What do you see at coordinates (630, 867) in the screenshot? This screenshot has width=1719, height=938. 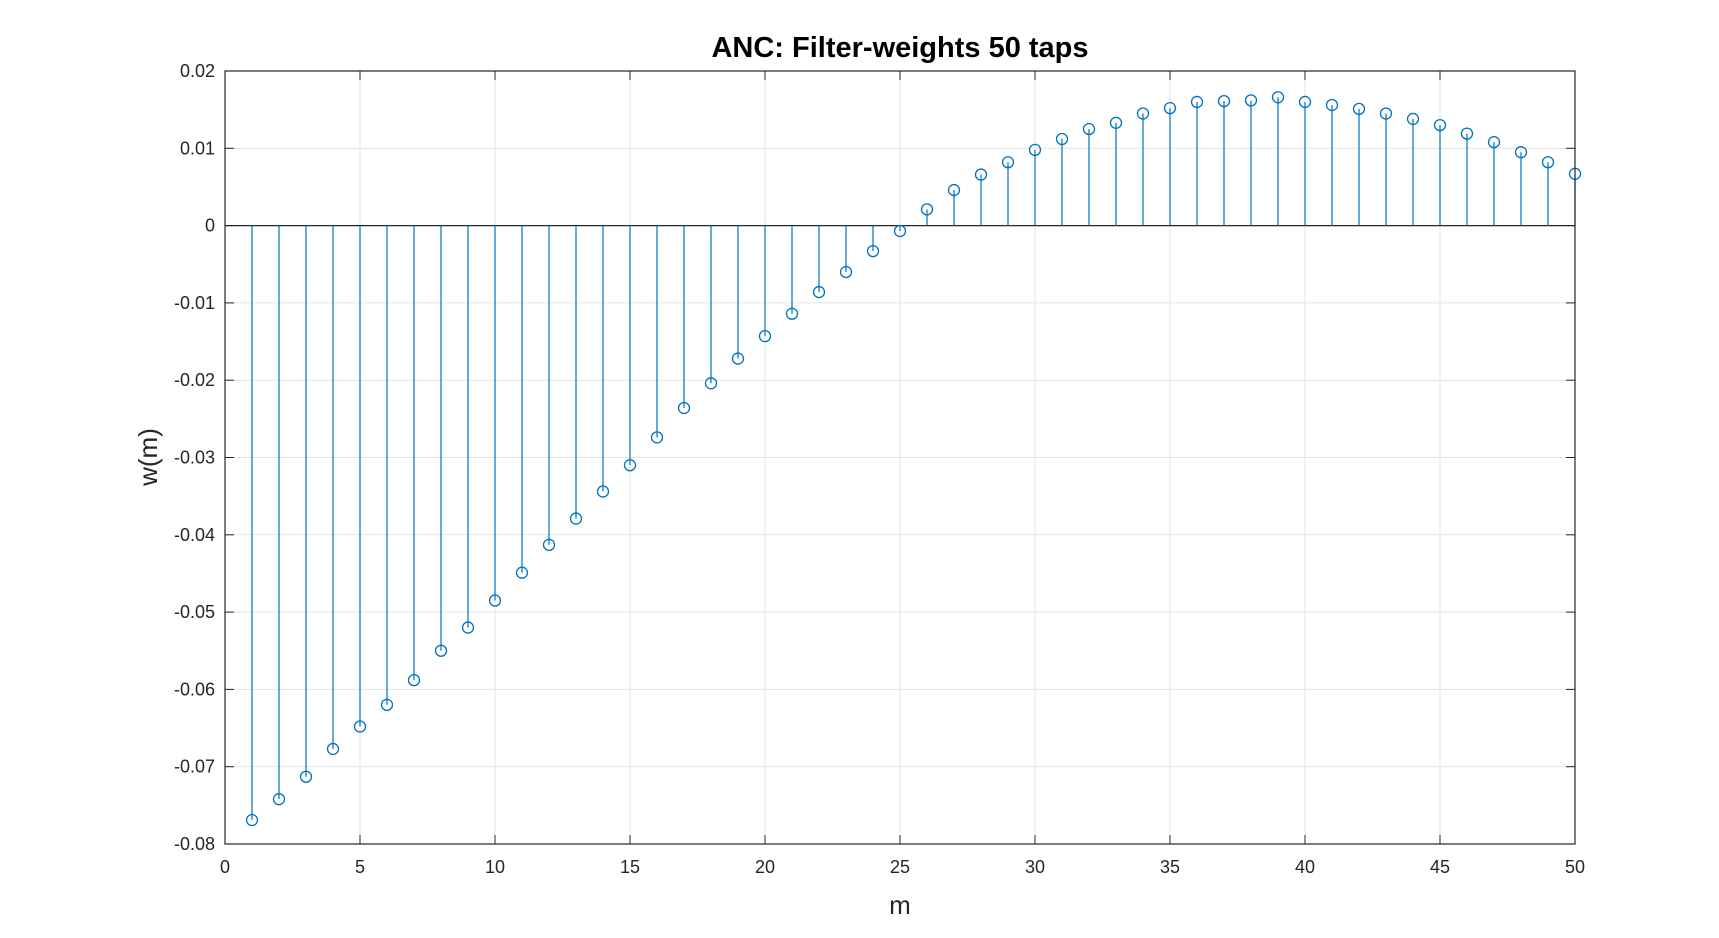 I see `x-tick-label: 15` at bounding box center [630, 867].